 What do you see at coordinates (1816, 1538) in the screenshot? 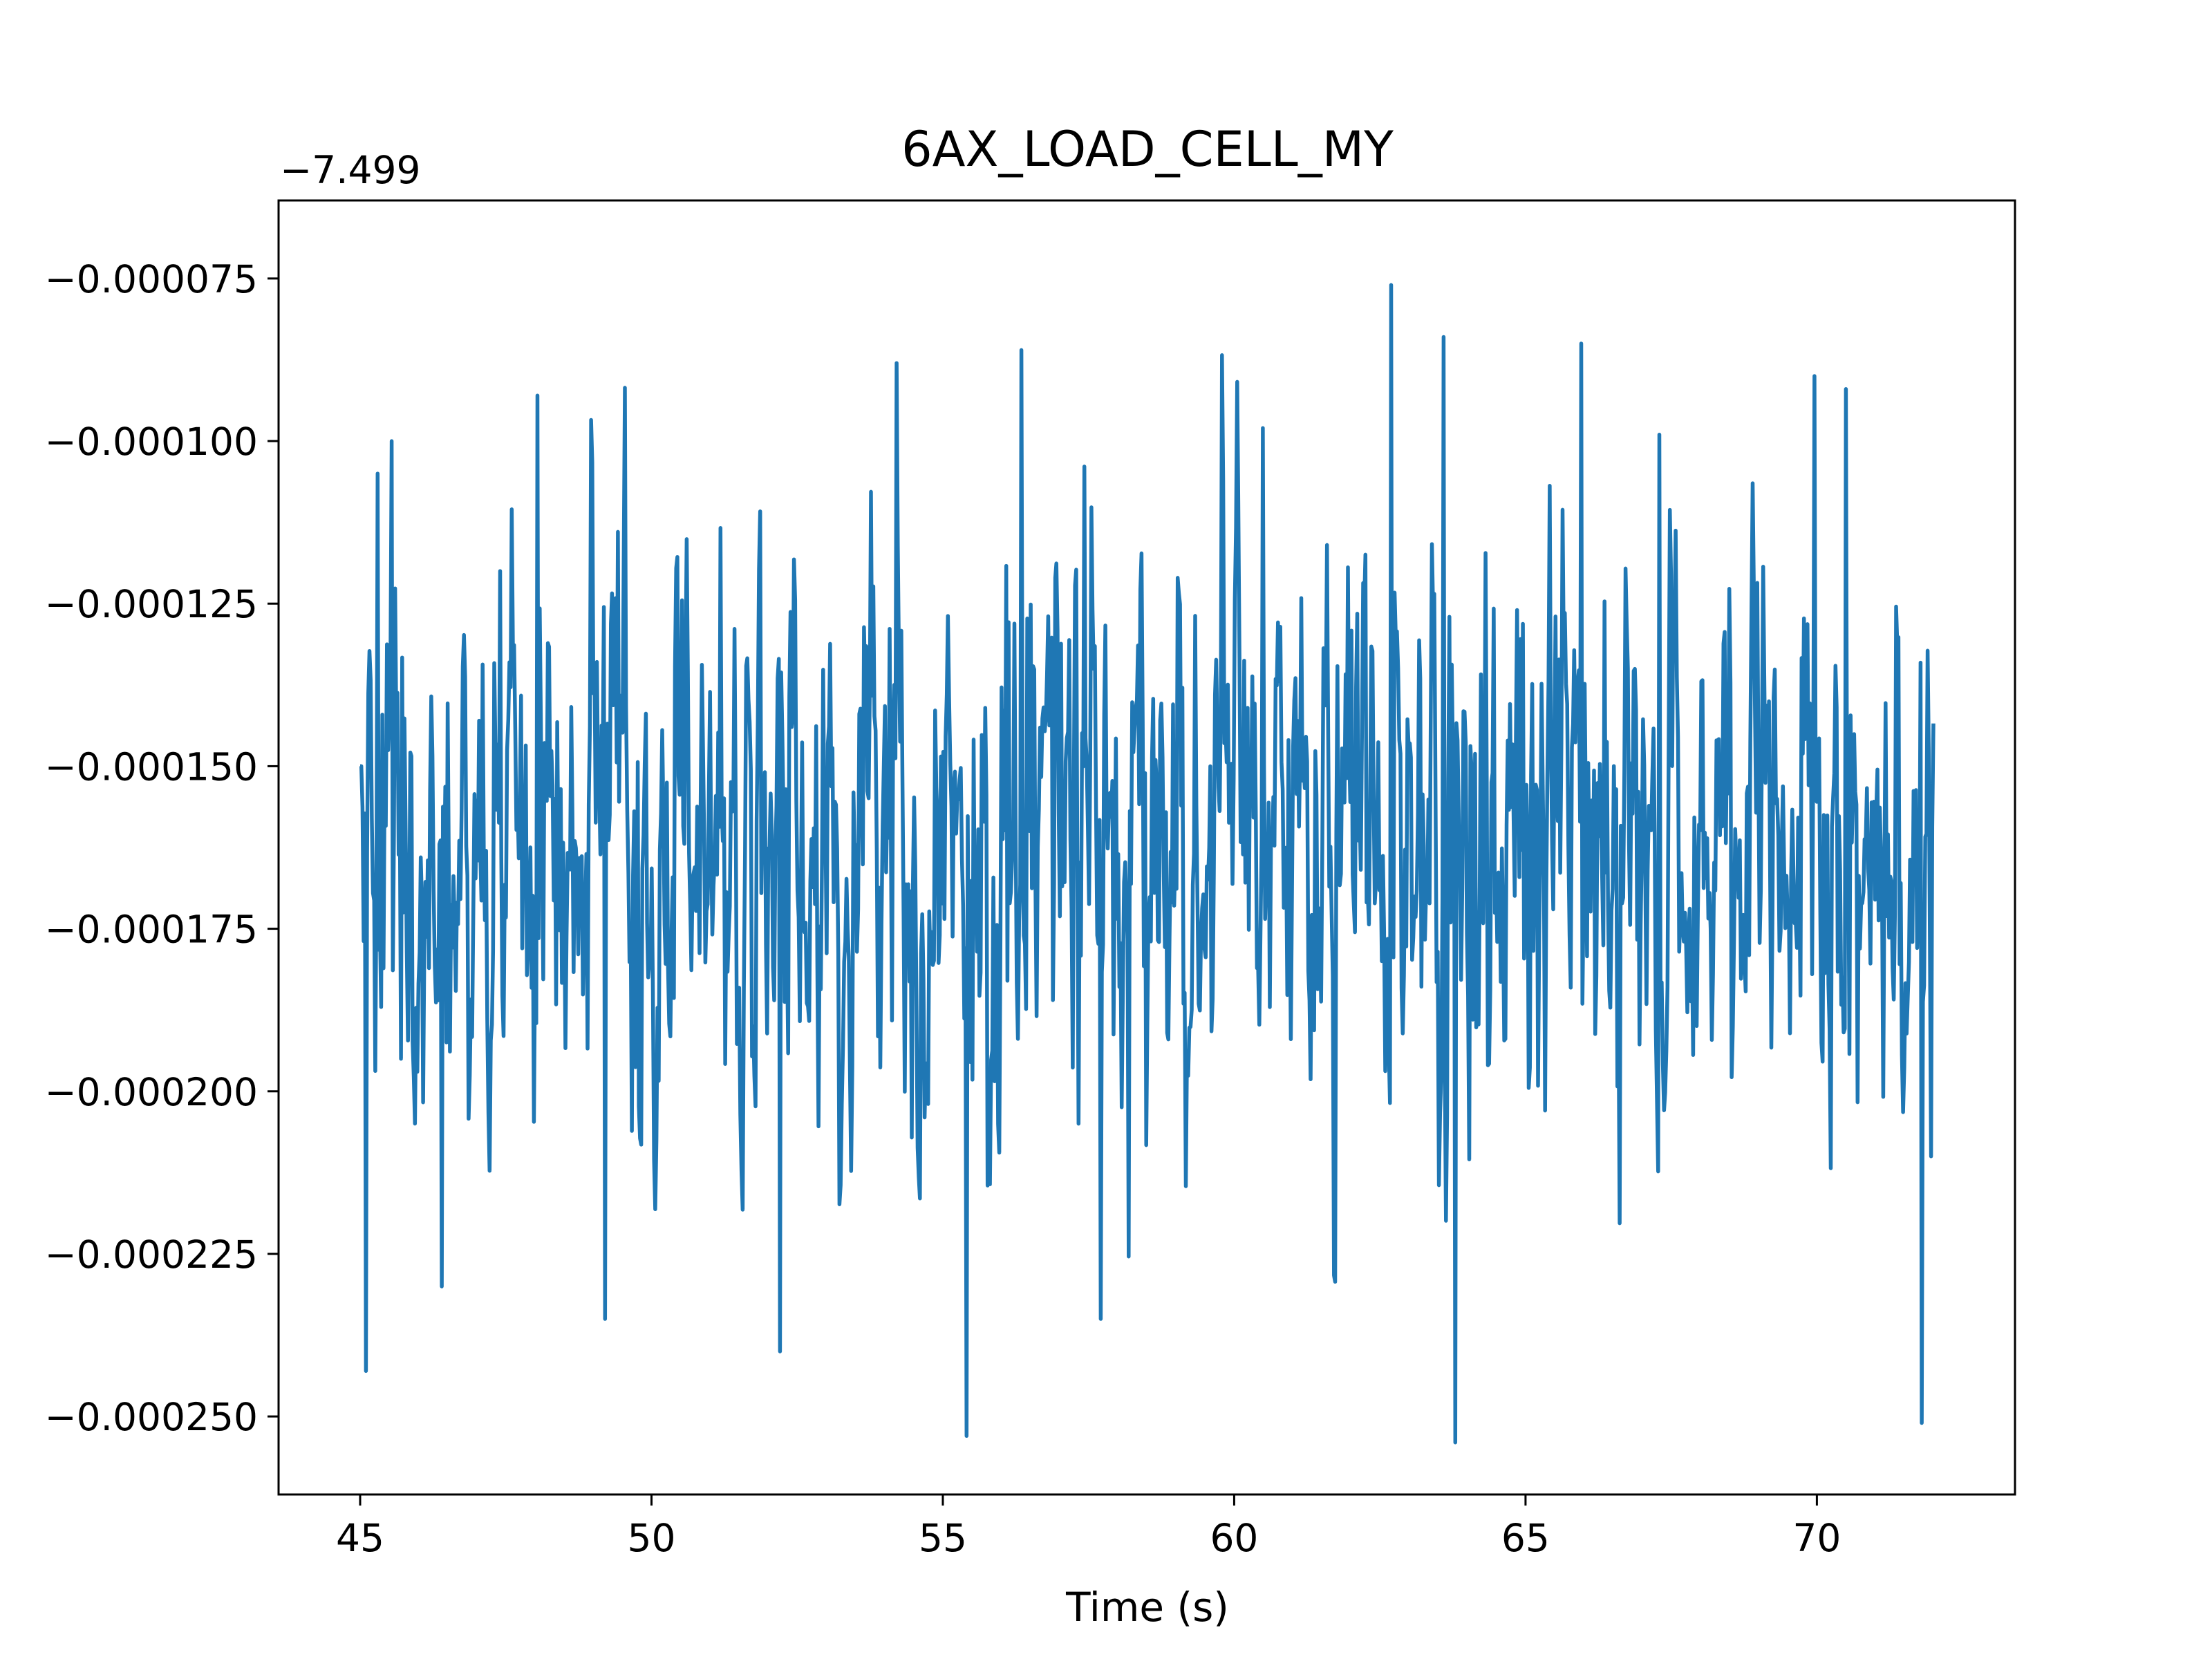
I see `x-tick-label: 70` at bounding box center [1816, 1538].